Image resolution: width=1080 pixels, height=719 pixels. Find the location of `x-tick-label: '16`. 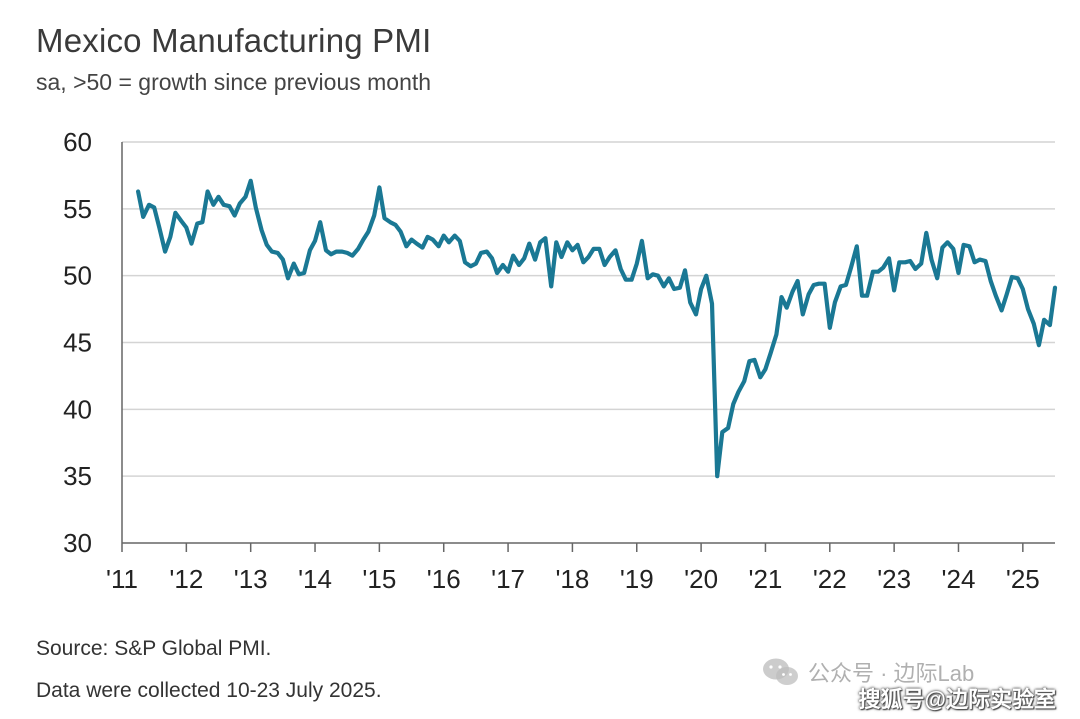

x-tick-label: '16 is located at coordinates (444, 579).